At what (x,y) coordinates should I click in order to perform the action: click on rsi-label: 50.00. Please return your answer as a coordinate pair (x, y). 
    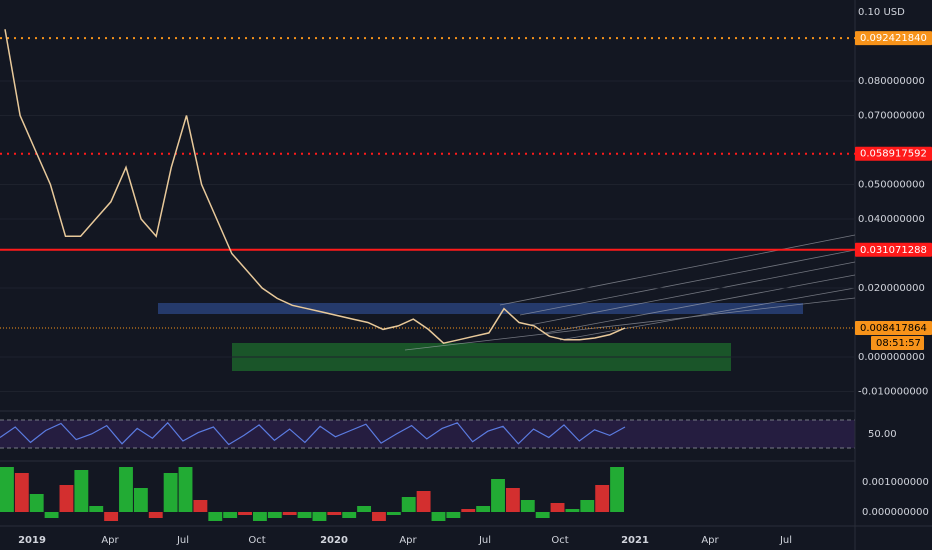
    Looking at the image, I should click on (882, 434).